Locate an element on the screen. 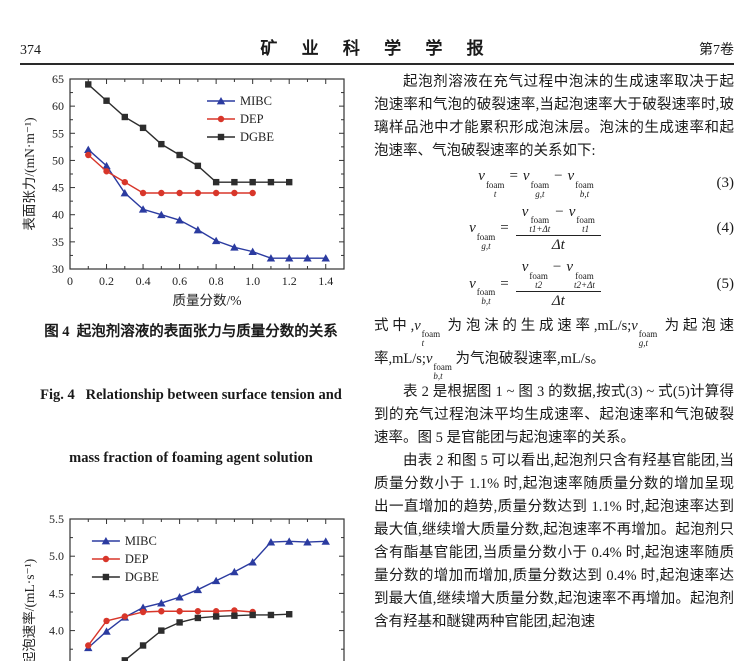  svg-text: 50 is located at coordinates (58, 160).